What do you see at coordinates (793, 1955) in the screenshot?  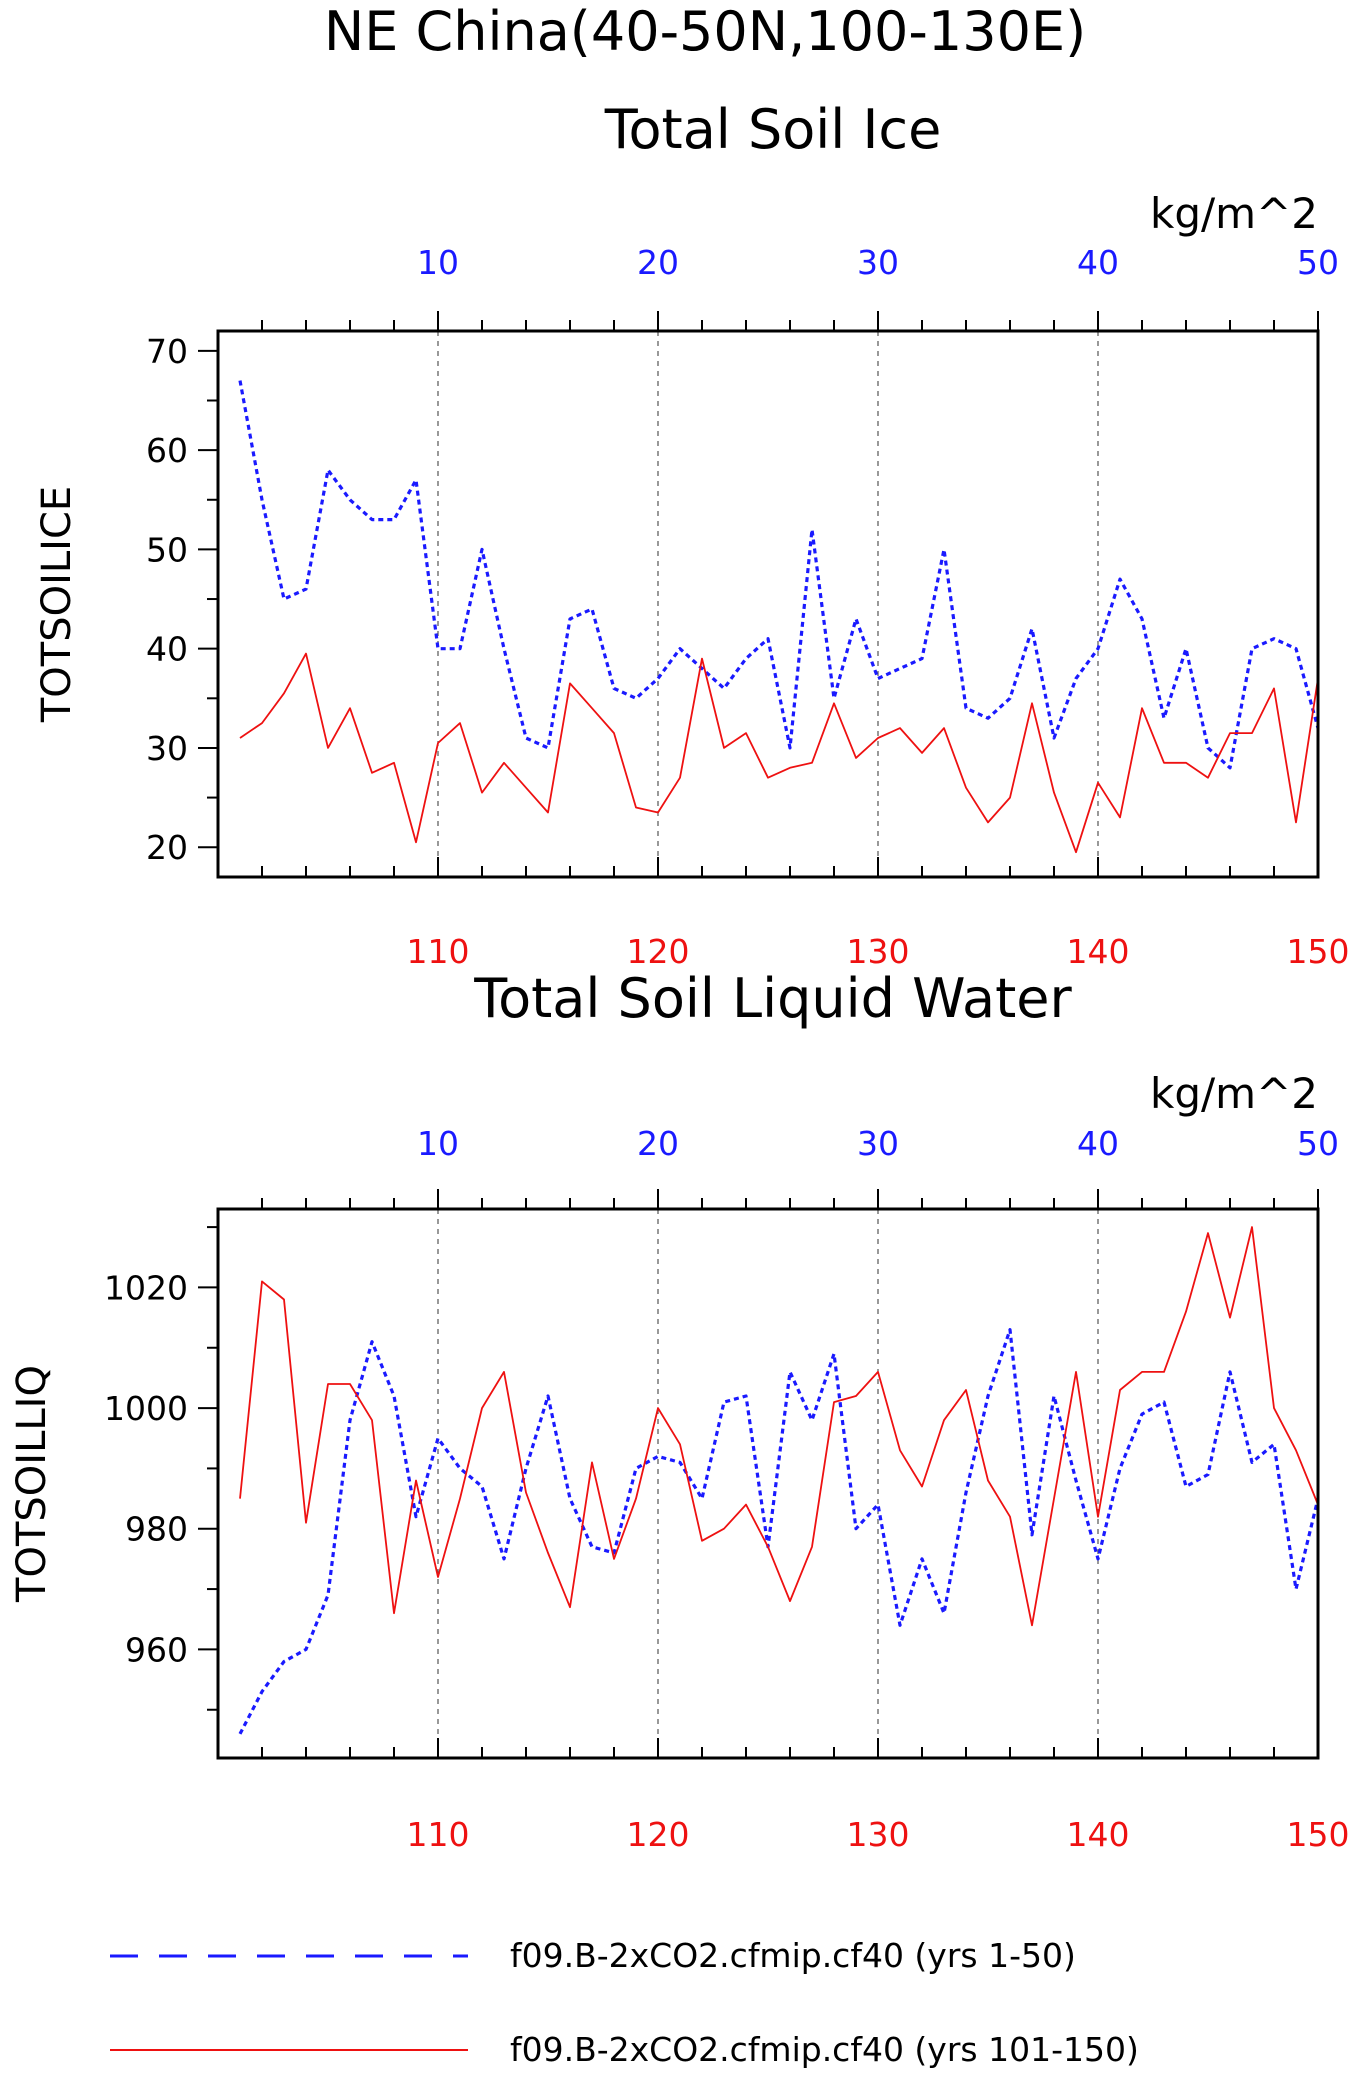 I see `legend-label-blue: f09.B-2xCO2.cfmip.cf40 (yrs 1-50)` at bounding box center [793, 1955].